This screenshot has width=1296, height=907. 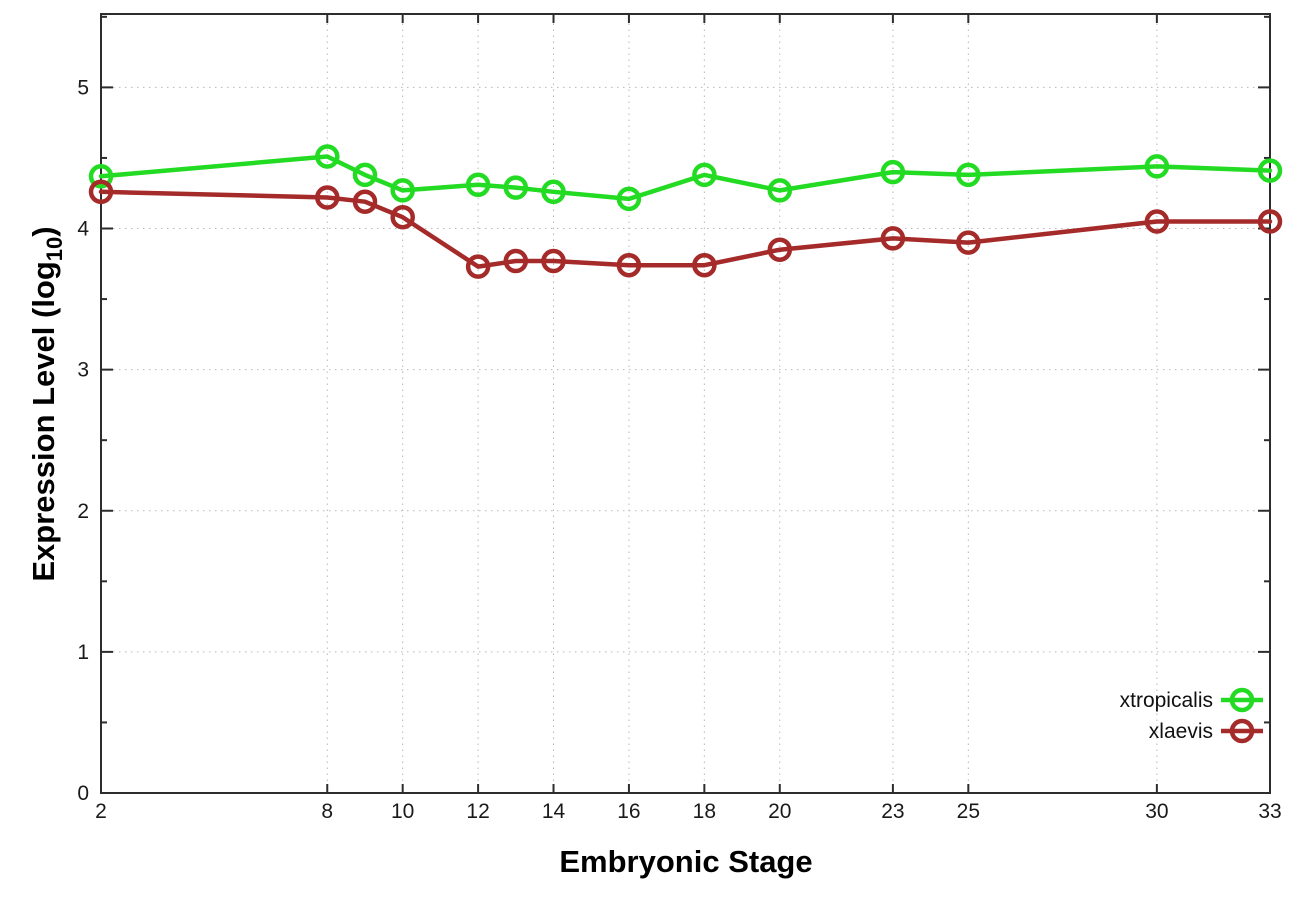 I want to click on series-xlaevis, so click(x=685, y=229).